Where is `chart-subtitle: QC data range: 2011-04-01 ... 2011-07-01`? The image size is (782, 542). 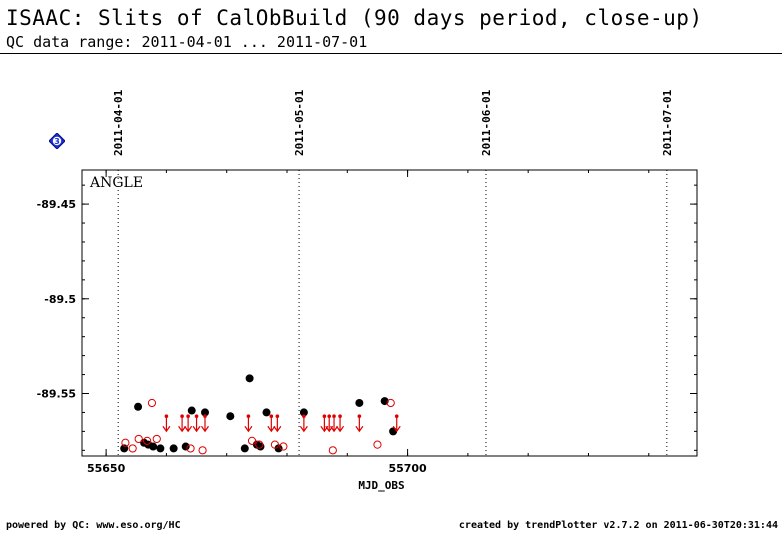 chart-subtitle: QC data range: 2011-04-01 ... 2011-07-01 is located at coordinates (187, 42).